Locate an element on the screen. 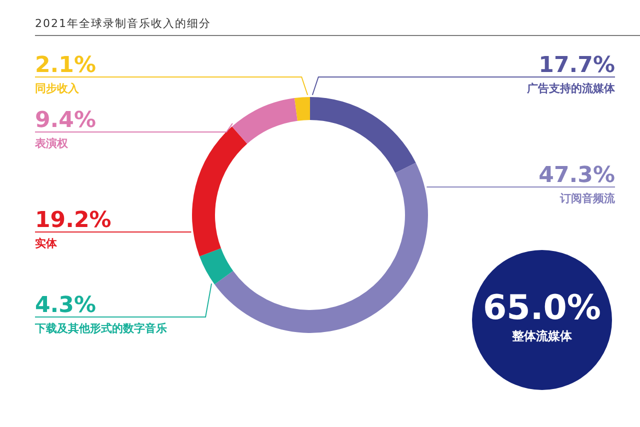 This screenshot has height=427, width=640. slice-label: 表演权 is located at coordinates (51, 143).